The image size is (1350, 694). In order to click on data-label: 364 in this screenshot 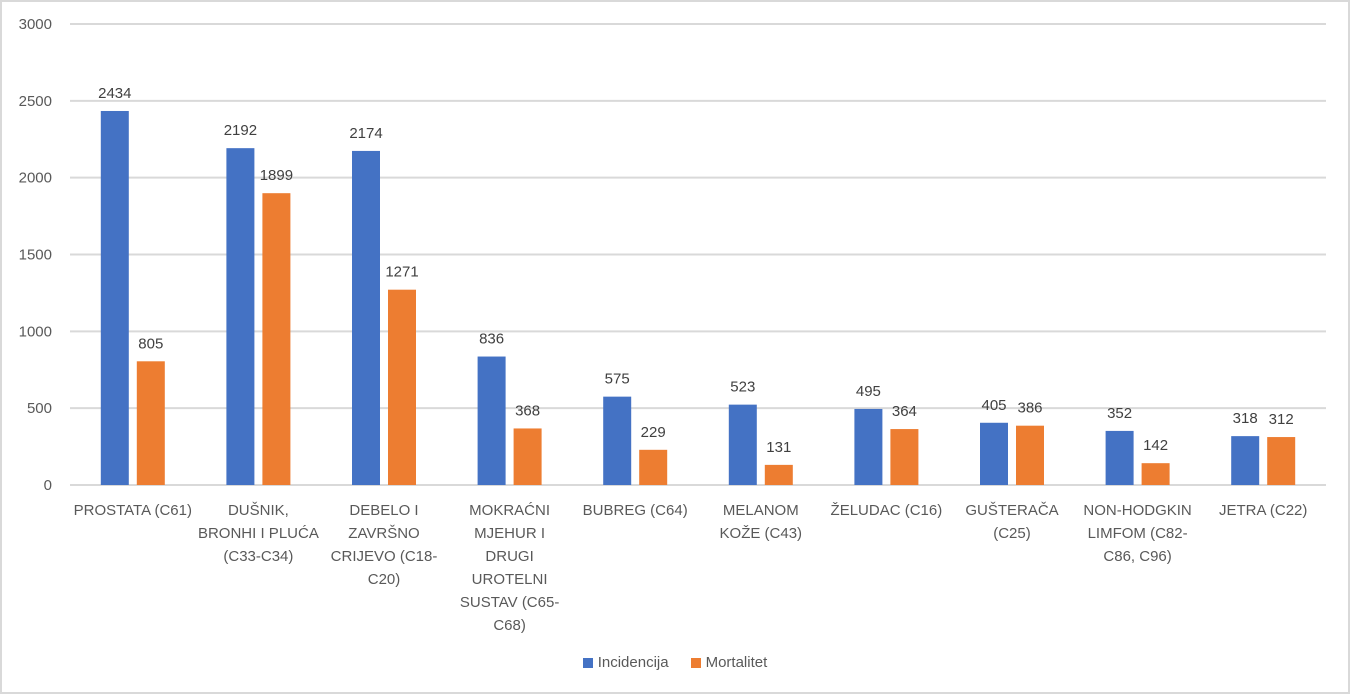, I will do `click(904, 411)`.